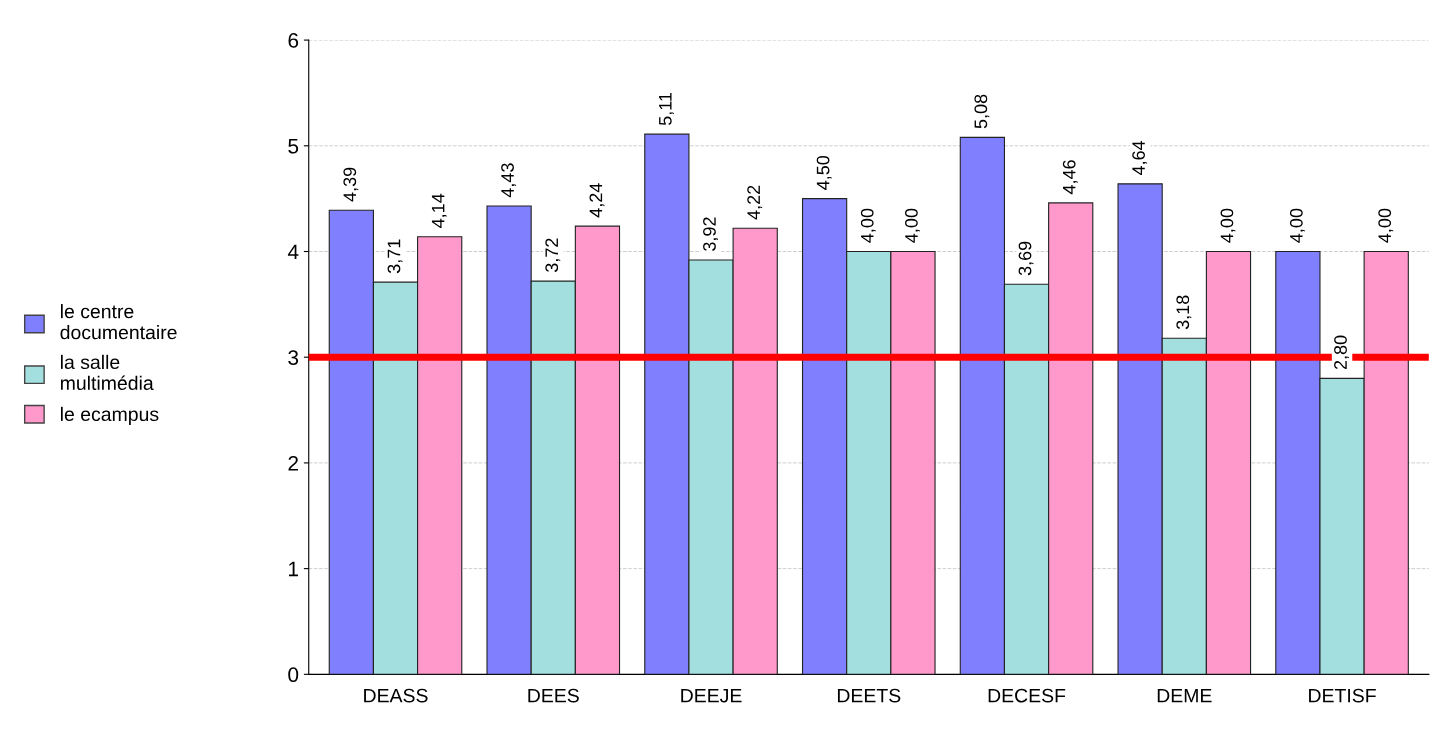  I want to click on y-tick-label: 0, so click(293, 675).